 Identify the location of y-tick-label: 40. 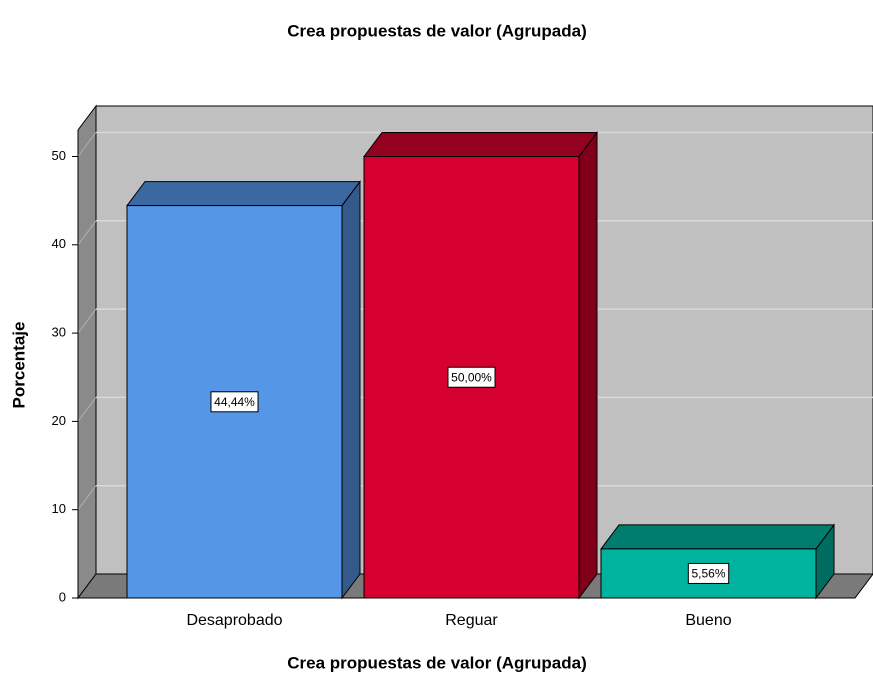
(59, 243).